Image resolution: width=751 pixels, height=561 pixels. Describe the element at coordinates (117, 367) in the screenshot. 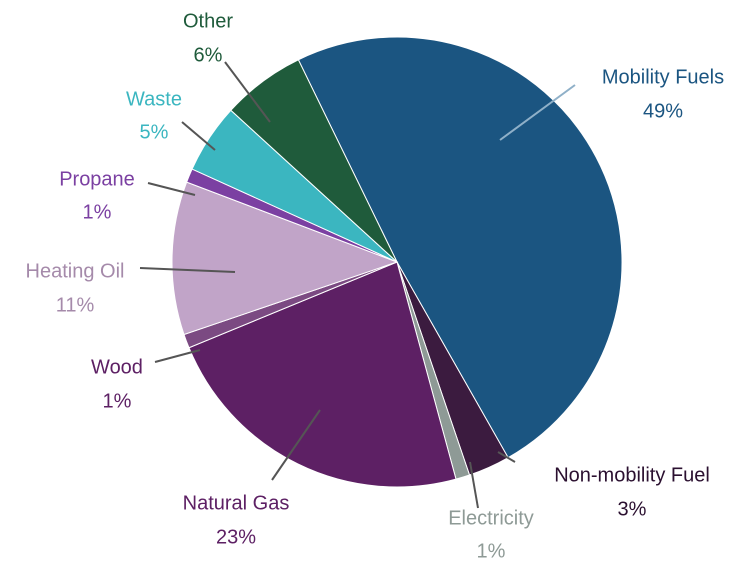

I see `slice-label: Wood` at that location.